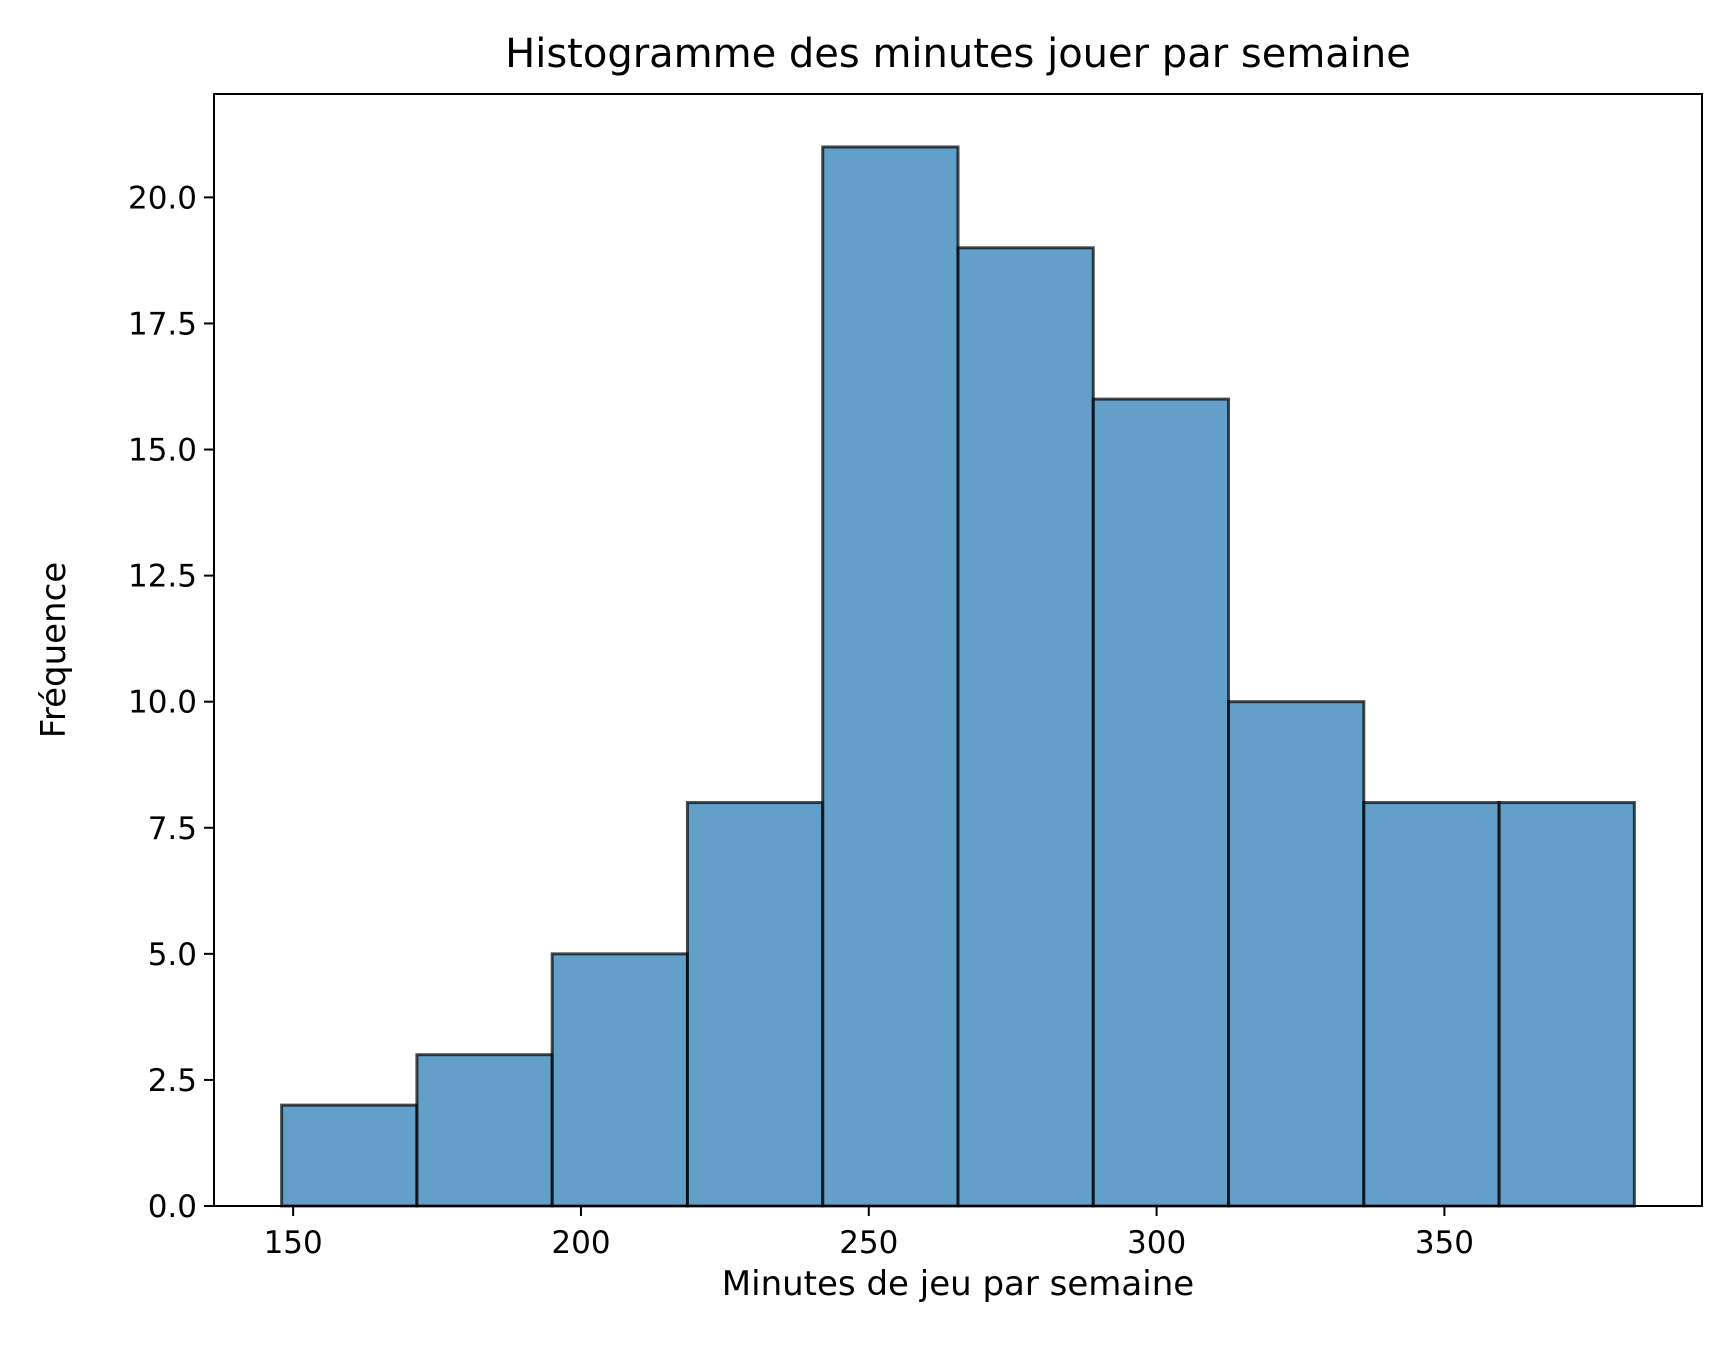 The height and width of the screenshot is (1361, 1730). I want to click on x-tick-label: 250, so click(868, 1243).